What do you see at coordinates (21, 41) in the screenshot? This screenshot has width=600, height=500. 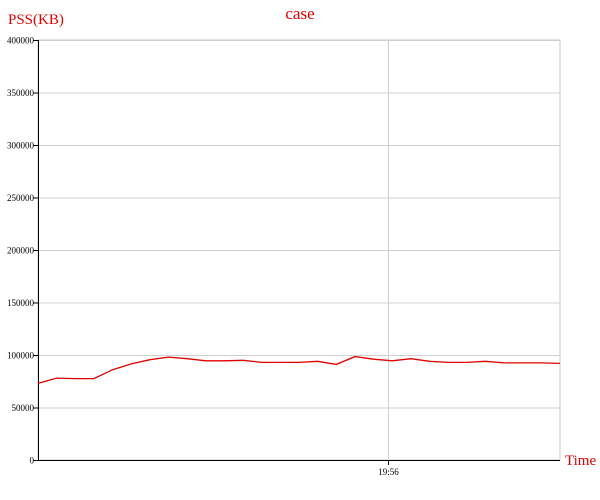 I see `y-tick-label: 400000` at bounding box center [21, 41].